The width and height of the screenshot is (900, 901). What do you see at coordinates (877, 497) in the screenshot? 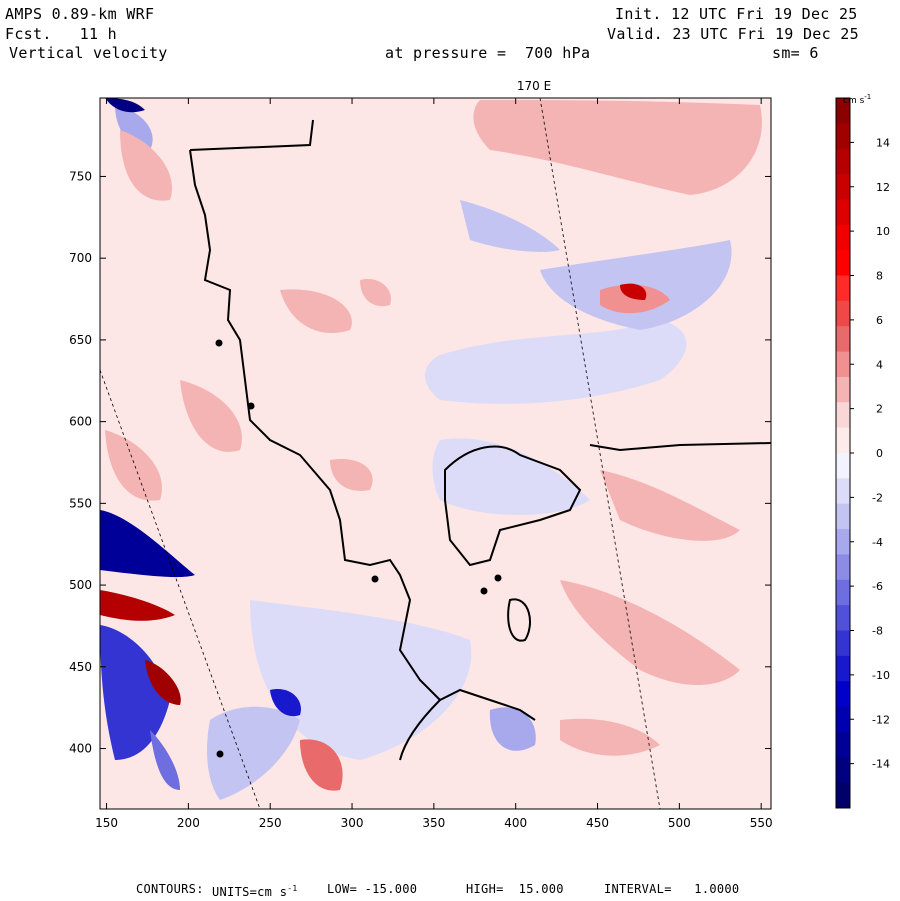
I see `colorbar-label: -2` at bounding box center [877, 497].